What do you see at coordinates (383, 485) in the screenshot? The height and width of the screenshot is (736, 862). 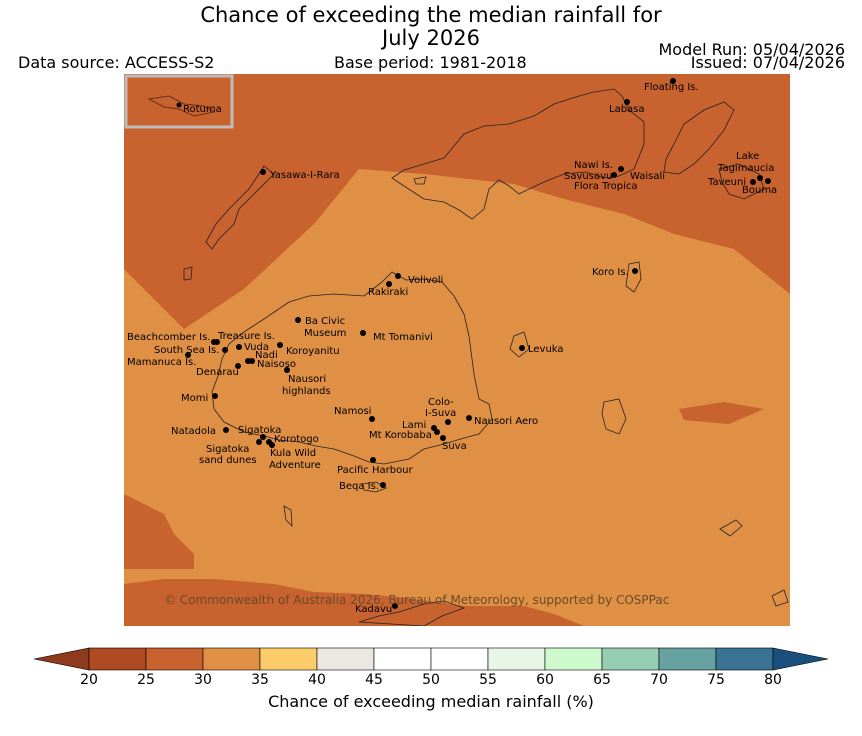 I see `beqa-marker` at bounding box center [383, 485].